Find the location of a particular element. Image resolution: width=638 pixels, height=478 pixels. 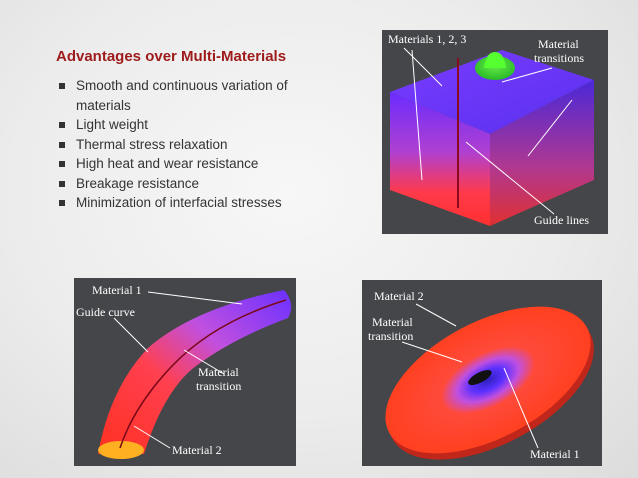

pipe-guide-curve is located at coordinates (203, 374).